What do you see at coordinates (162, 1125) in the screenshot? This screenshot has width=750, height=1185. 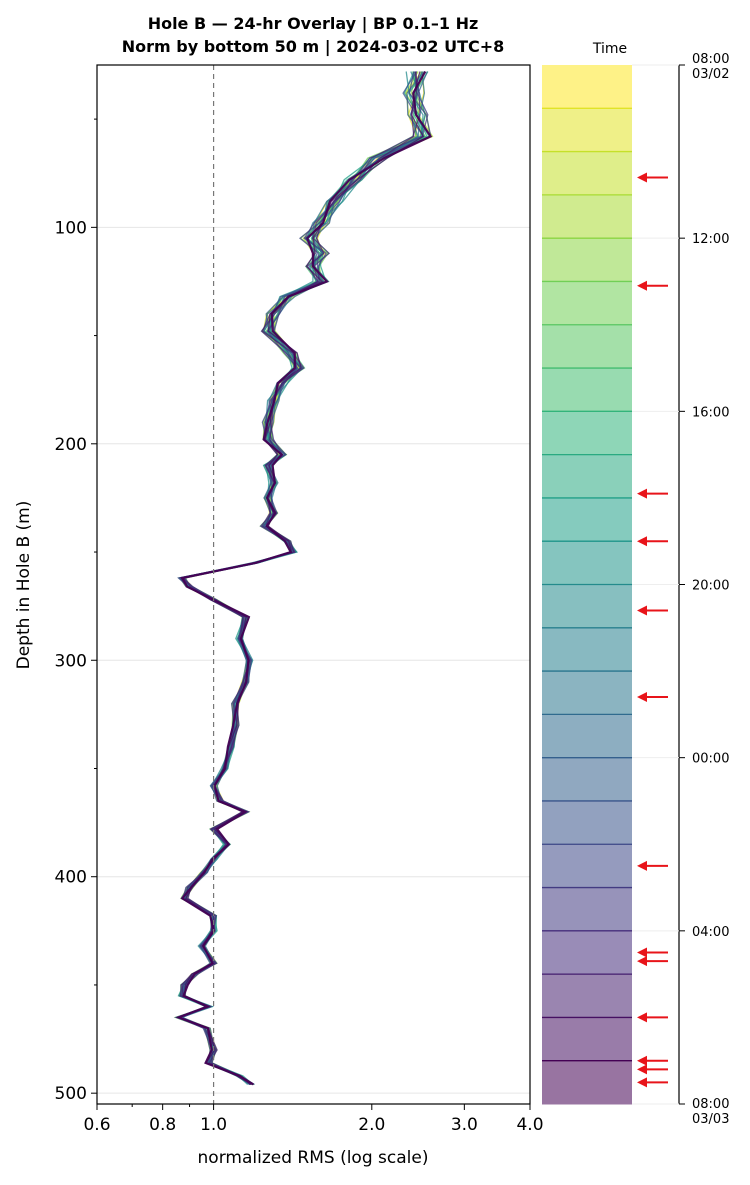 I see `x-tick-label-0.8: 0.8` at bounding box center [162, 1125].